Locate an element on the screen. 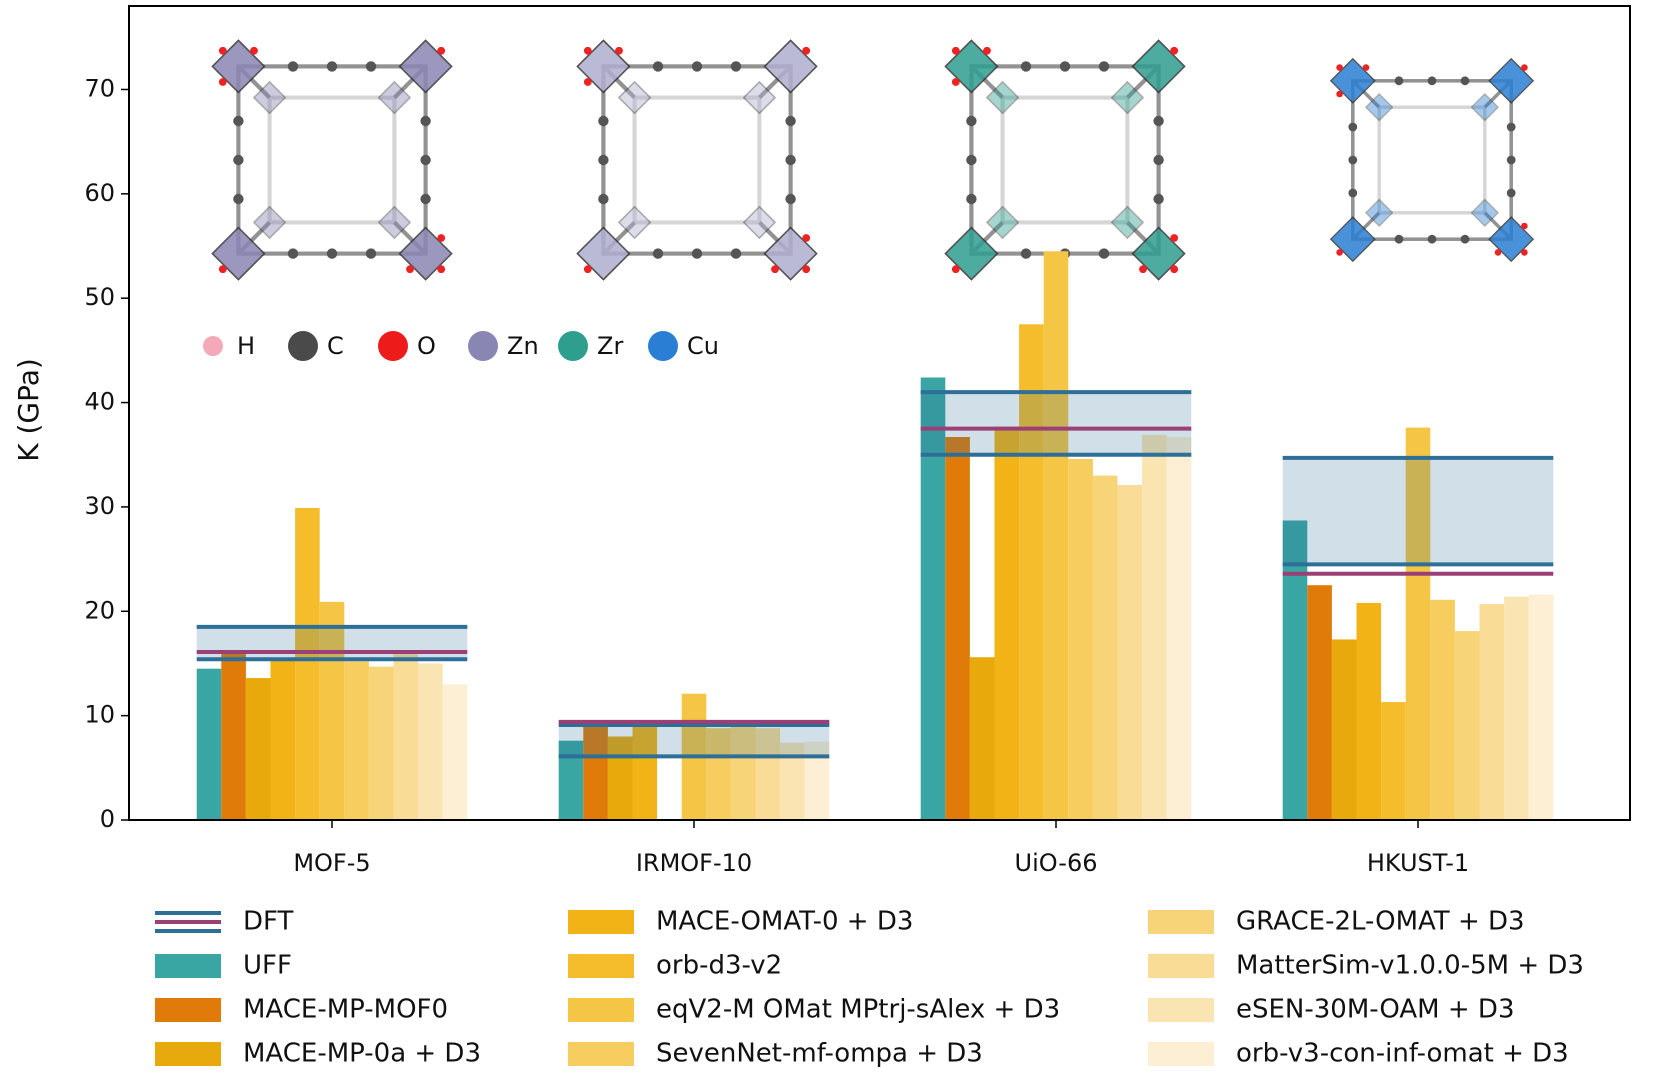 This screenshot has width=1663, height=1081. legend-label: MACE-MP-0a + D3 is located at coordinates (362, 1054).